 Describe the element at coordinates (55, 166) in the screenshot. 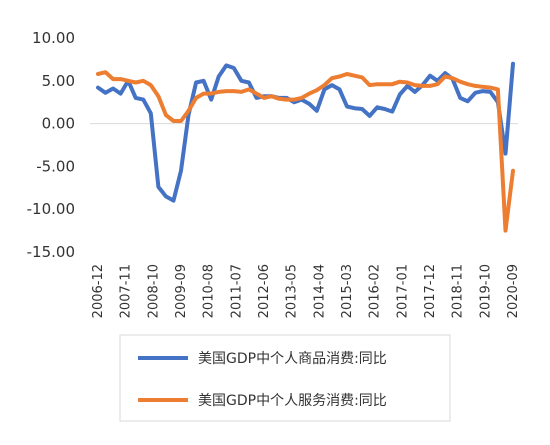

I see `y-tick-label: -5.00` at that location.